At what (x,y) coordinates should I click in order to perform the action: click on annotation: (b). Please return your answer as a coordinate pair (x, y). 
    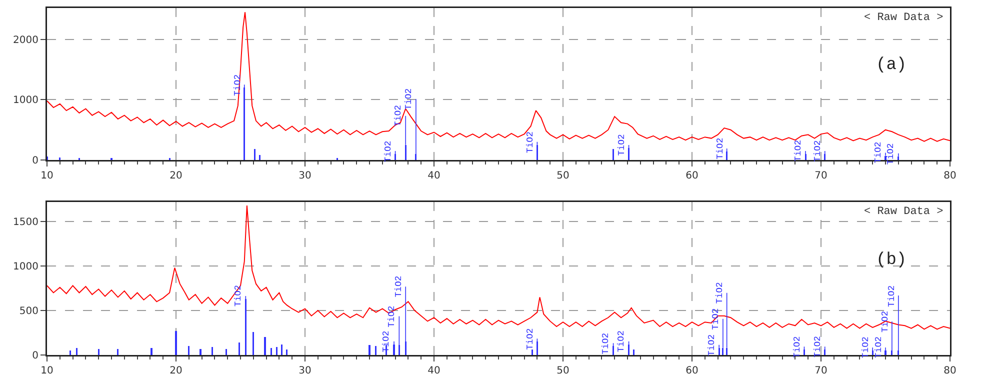
    Looking at the image, I should click on (891, 260).